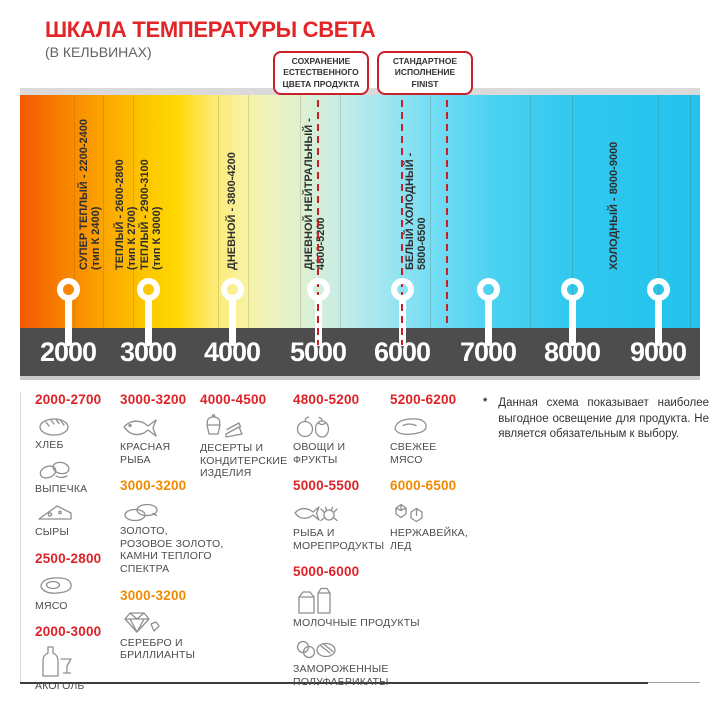  What do you see at coordinates (244, 461) in the screenshot?
I see `category-label: ДЕСЕРТЫ И КОНДИТЕРСКИЕ ИЗДЕЛИЯ` at bounding box center [244, 461].